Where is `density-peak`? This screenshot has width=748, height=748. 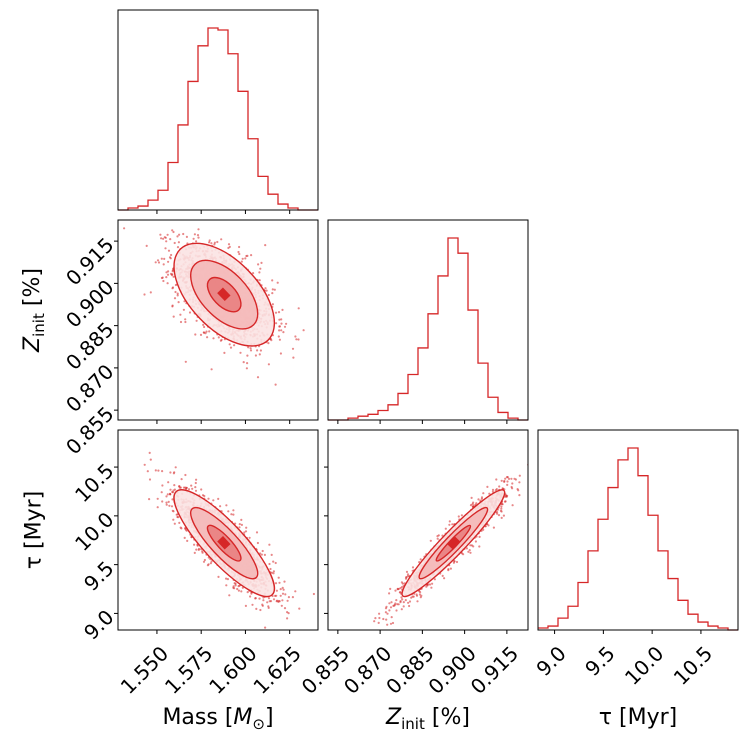
density-peak is located at coordinates (454, 543).